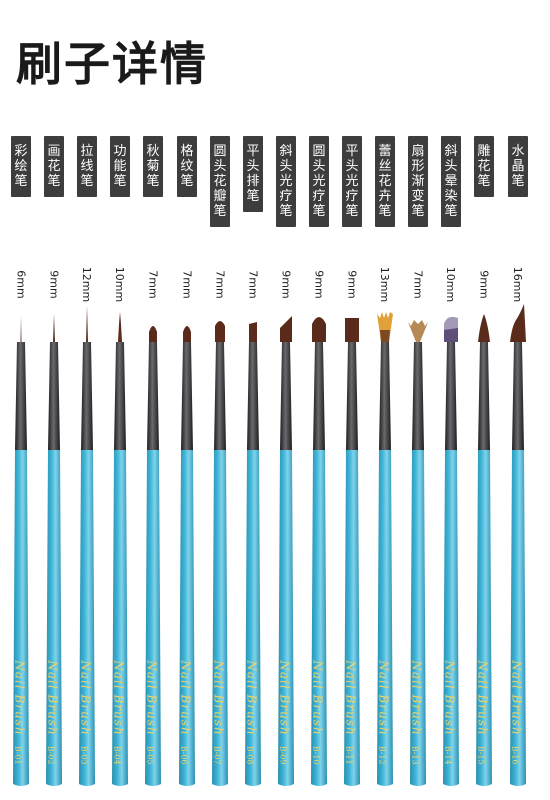  What do you see at coordinates (451, 181) in the screenshot?
I see `brush-name-tag: 斜头晕染笔` at bounding box center [451, 181].